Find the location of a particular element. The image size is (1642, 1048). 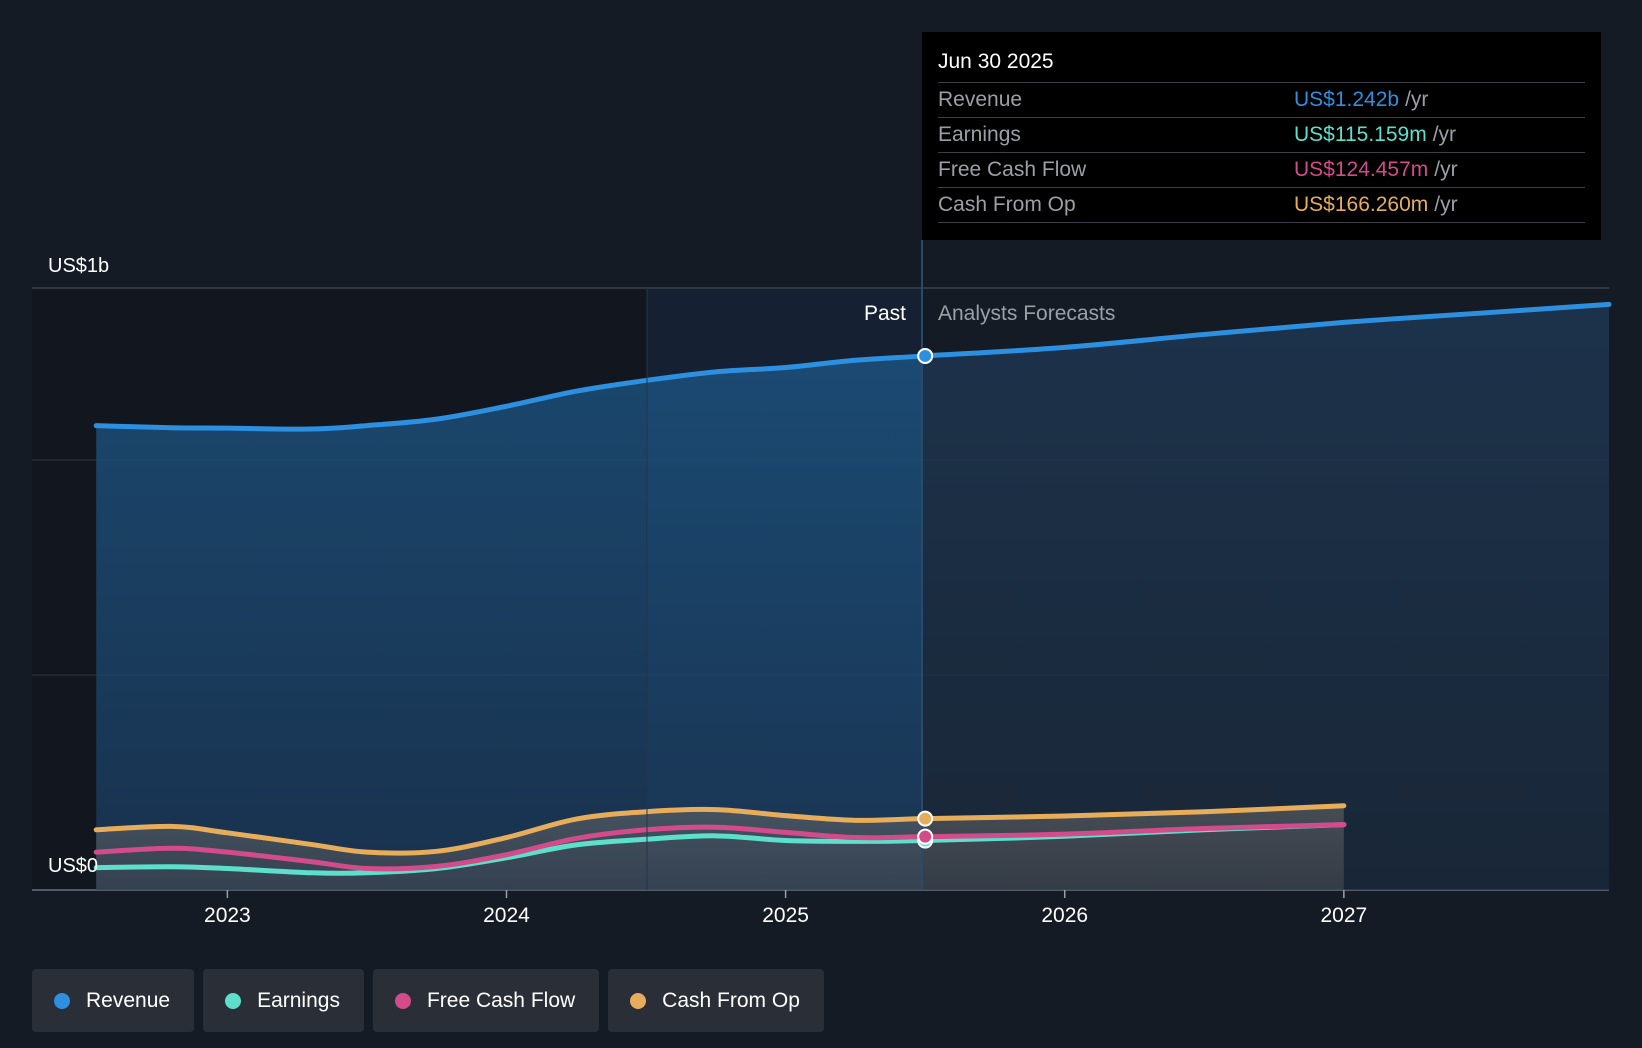

x-tick-label: 2026 is located at coordinates (1064, 915).